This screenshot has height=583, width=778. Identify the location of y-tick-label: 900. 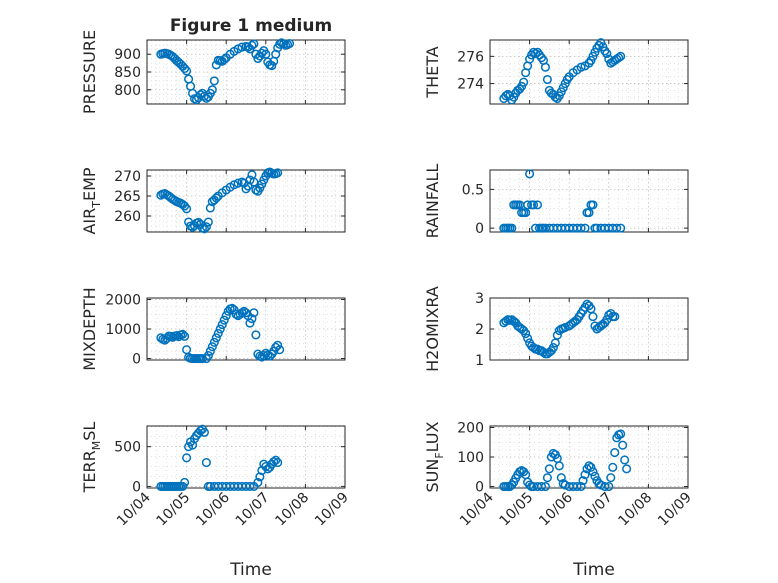
(127, 55).